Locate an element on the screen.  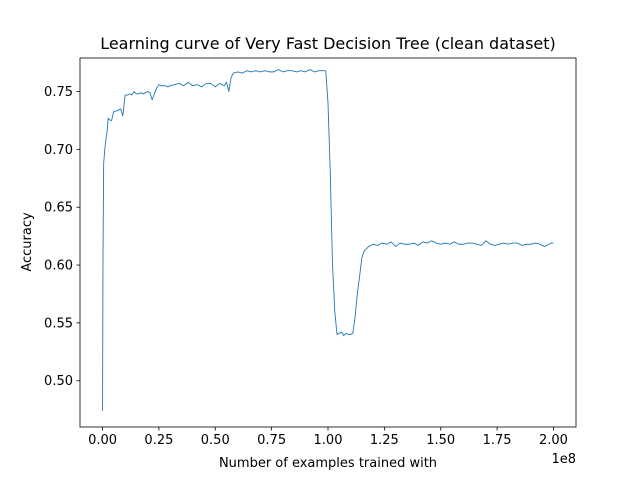
y-axis-label: Accuracy is located at coordinates (27, 242).